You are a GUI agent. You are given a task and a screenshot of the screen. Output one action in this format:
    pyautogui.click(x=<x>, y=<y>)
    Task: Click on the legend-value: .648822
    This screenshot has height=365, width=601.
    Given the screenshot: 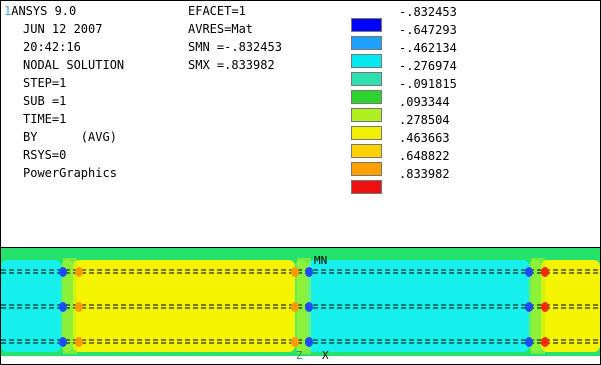 What is the action you would take?
    pyautogui.click(x=424, y=156)
    